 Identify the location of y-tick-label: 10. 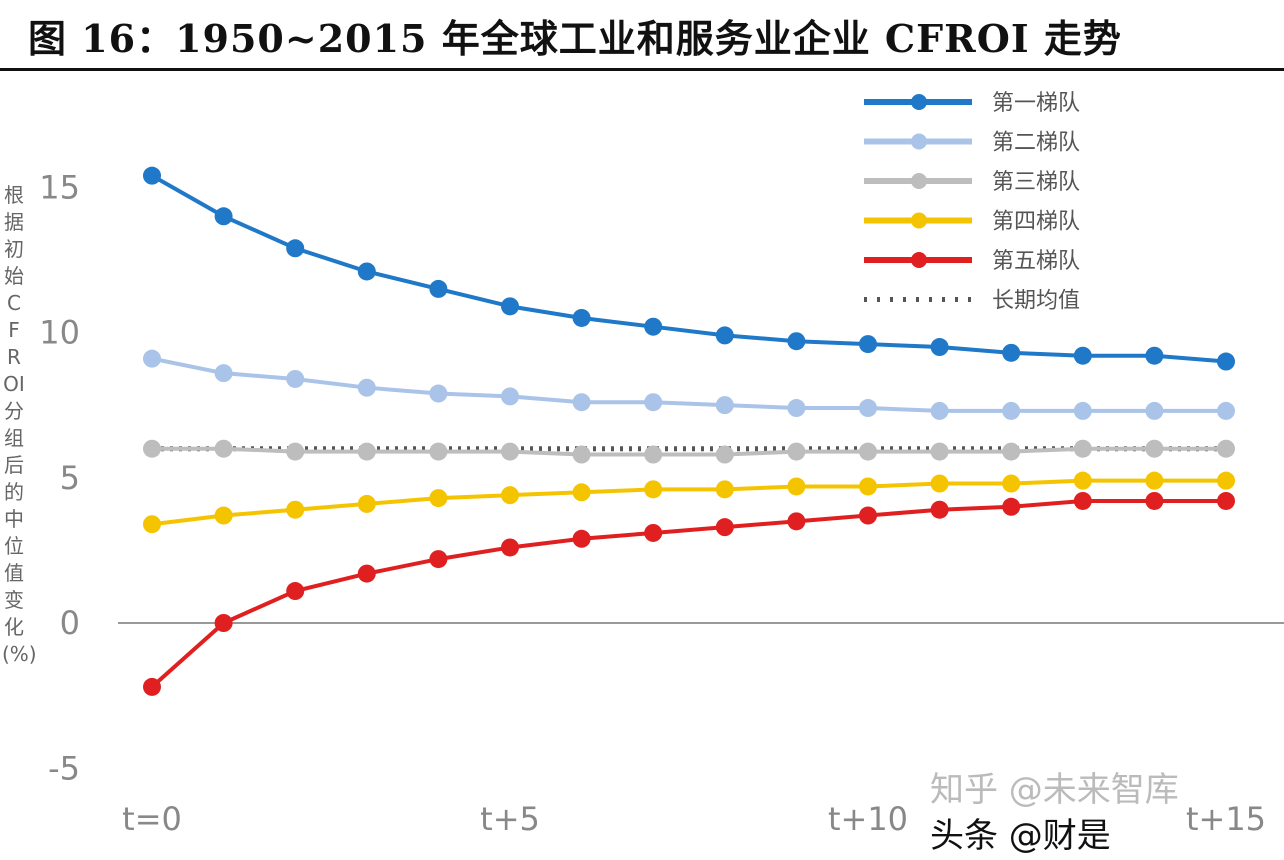
(59, 333).